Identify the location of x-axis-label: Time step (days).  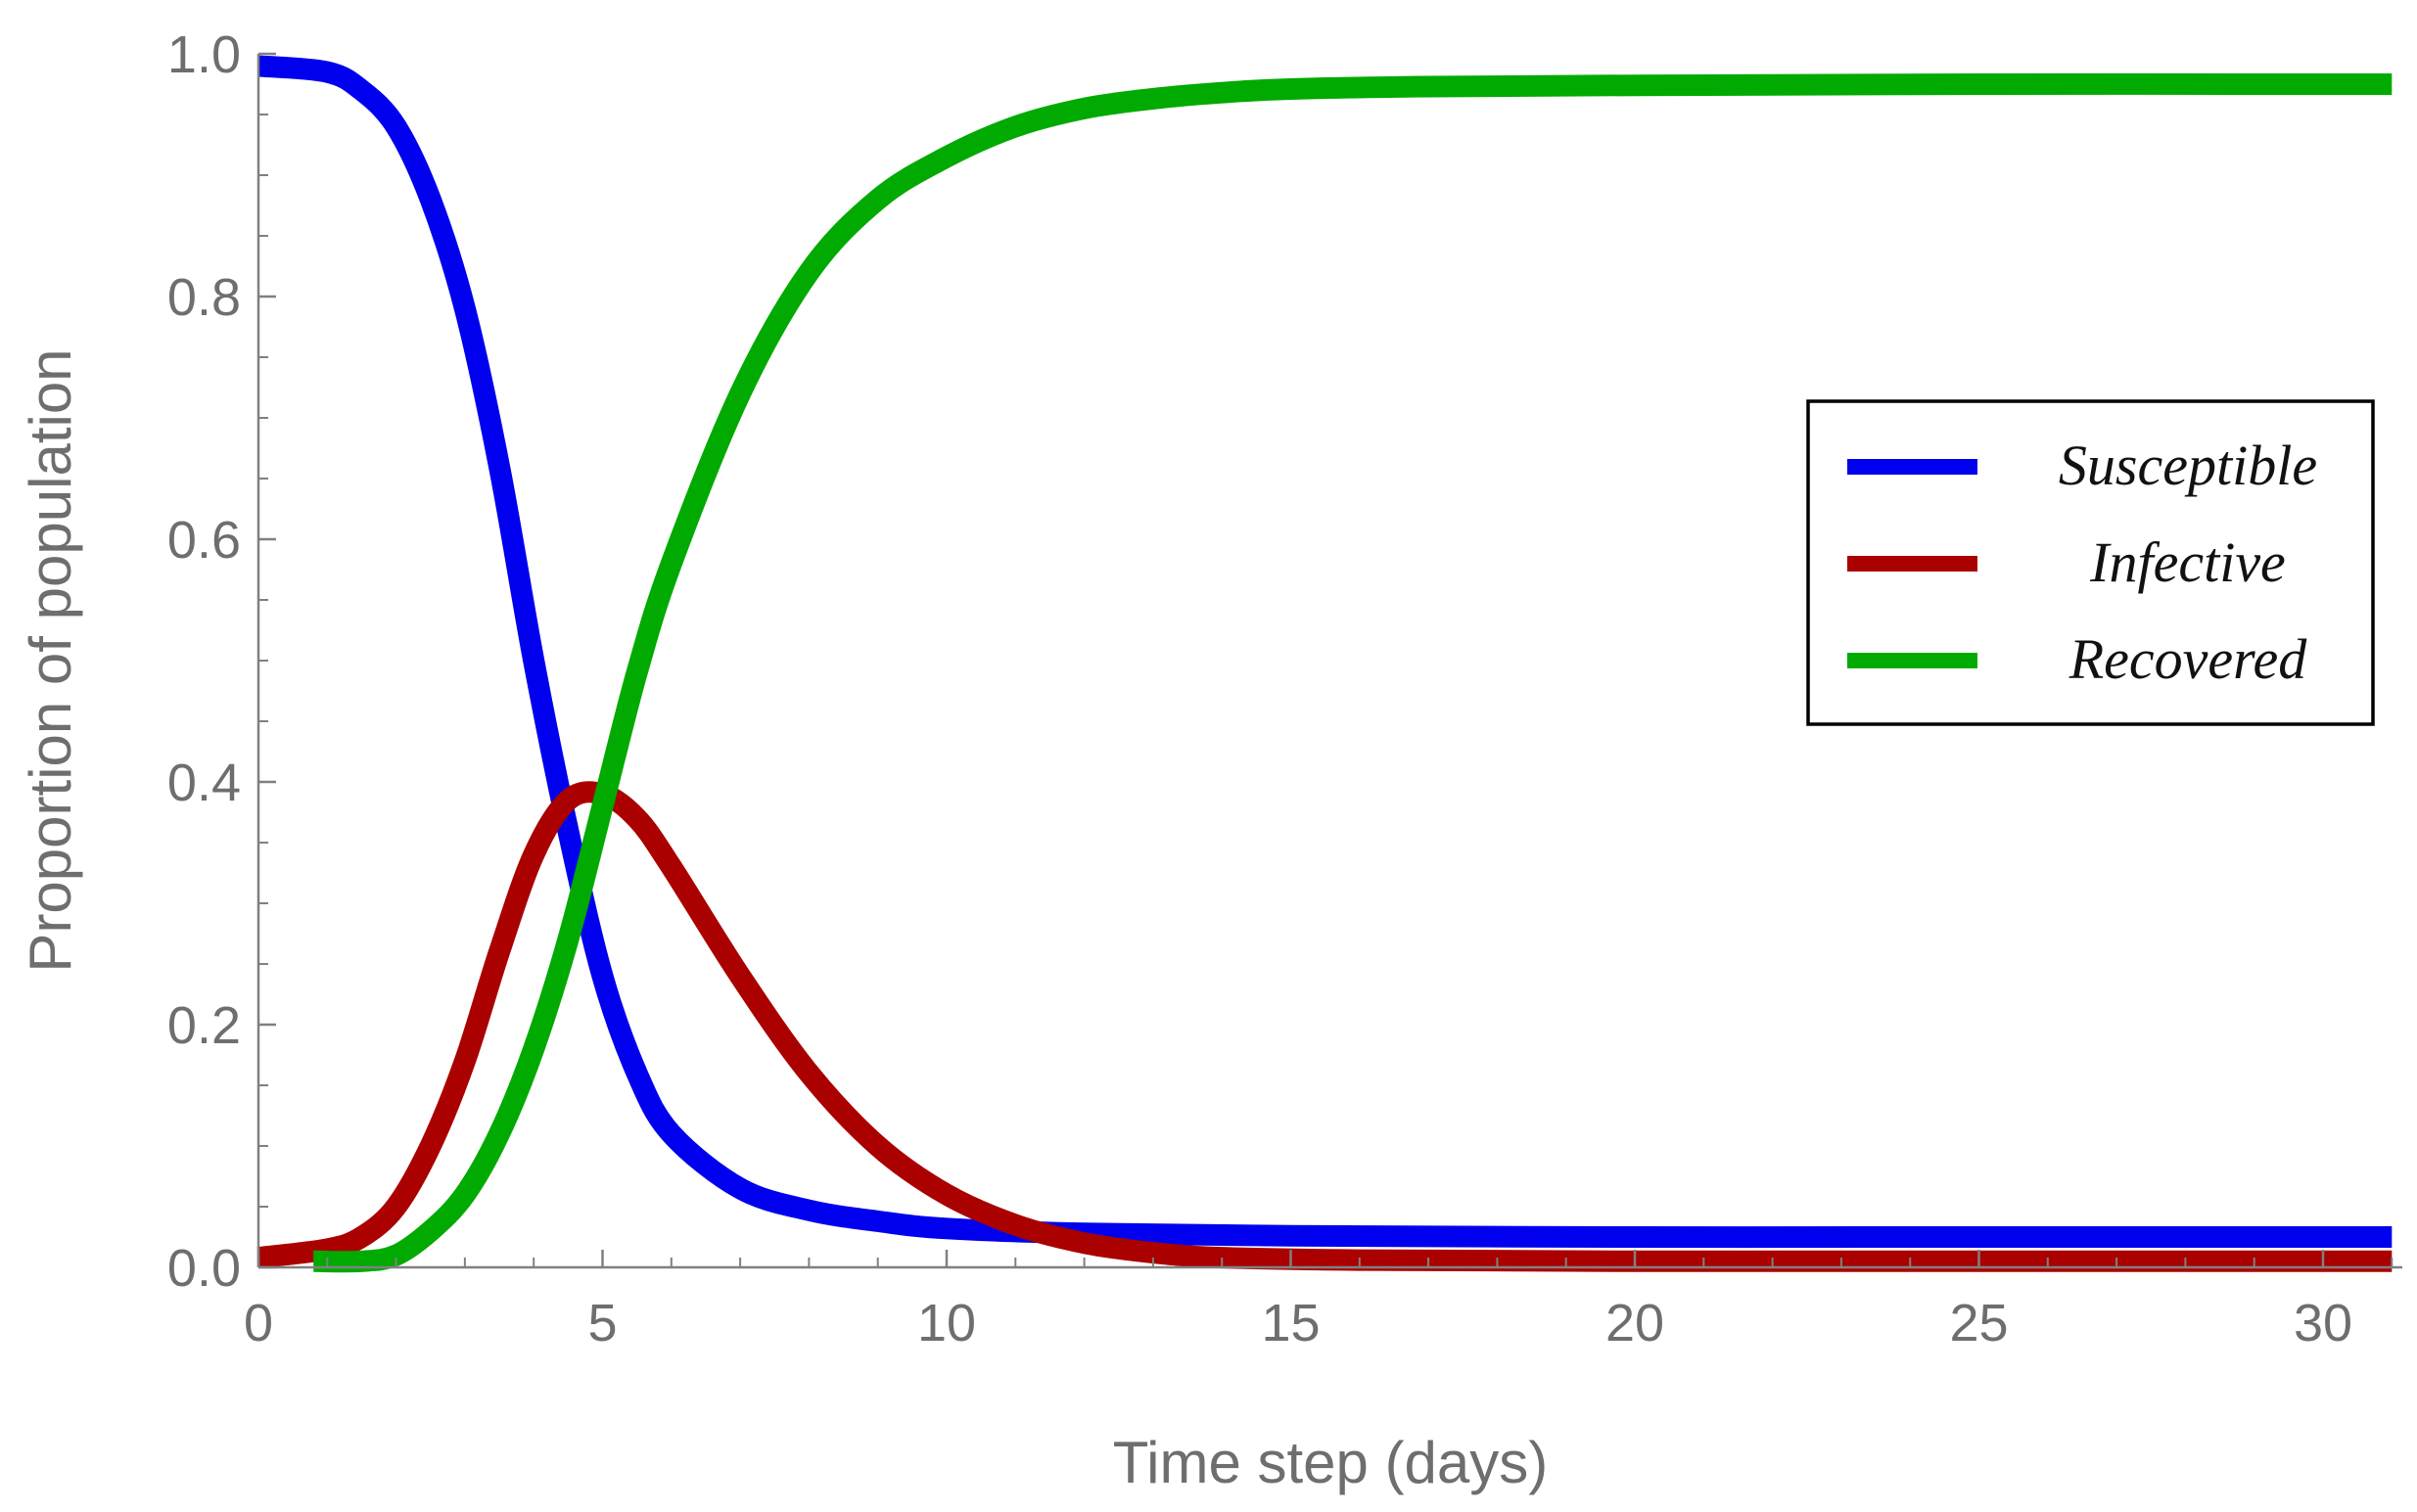
(1331, 1462).